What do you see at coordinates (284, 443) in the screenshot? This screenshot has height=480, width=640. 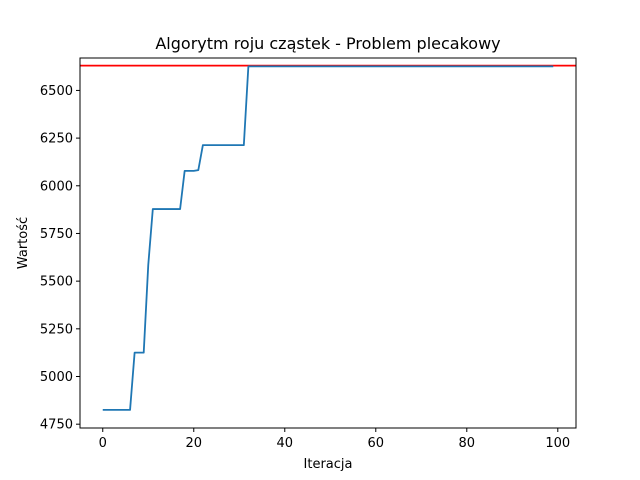 I see `x-tick-label: 40` at bounding box center [284, 443].